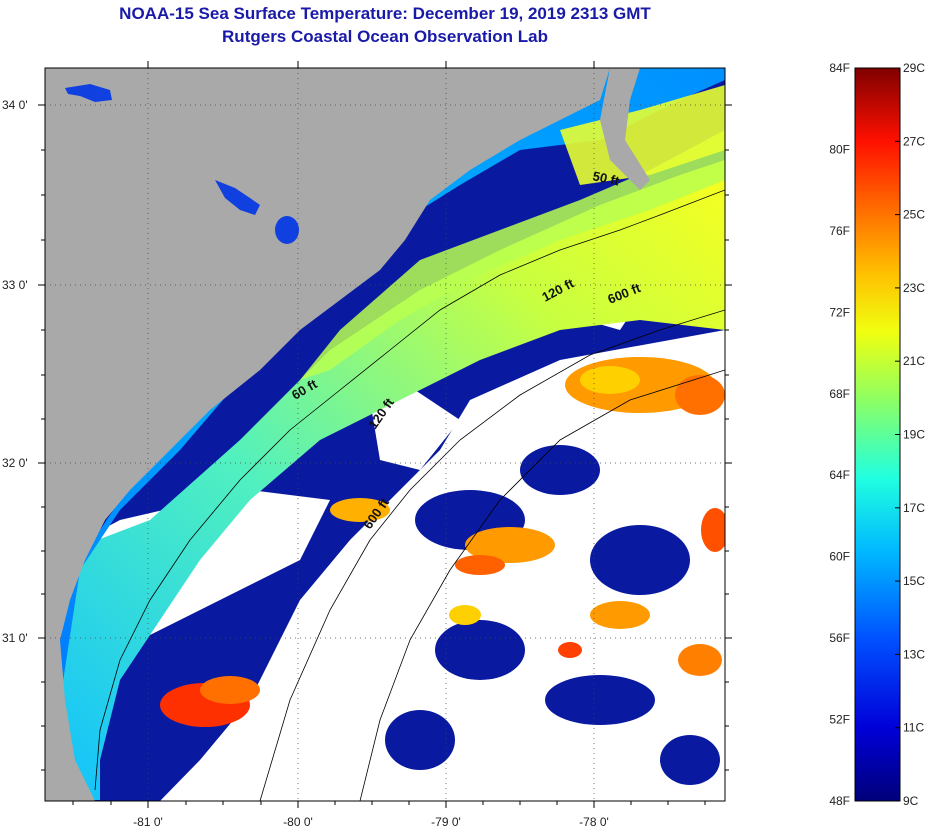 The height and width of the screenshot is (832, 928). I want to click on lon-label-80: -80 0', so click(298, 822).